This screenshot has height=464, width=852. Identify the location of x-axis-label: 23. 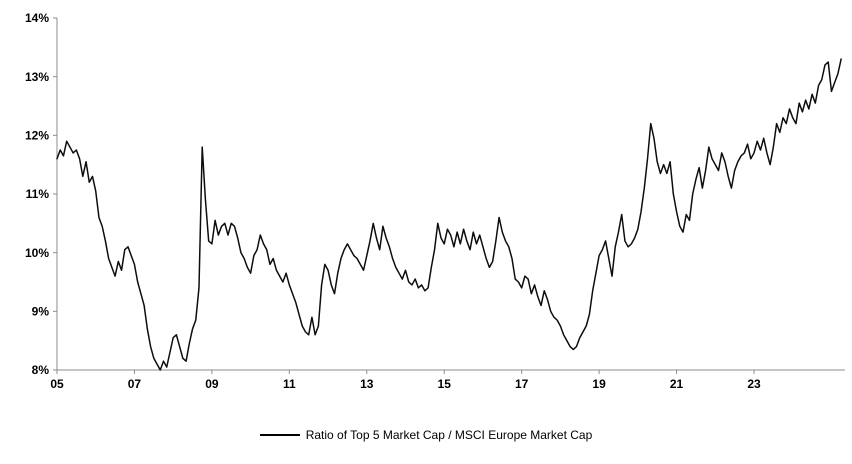
(754, 384).